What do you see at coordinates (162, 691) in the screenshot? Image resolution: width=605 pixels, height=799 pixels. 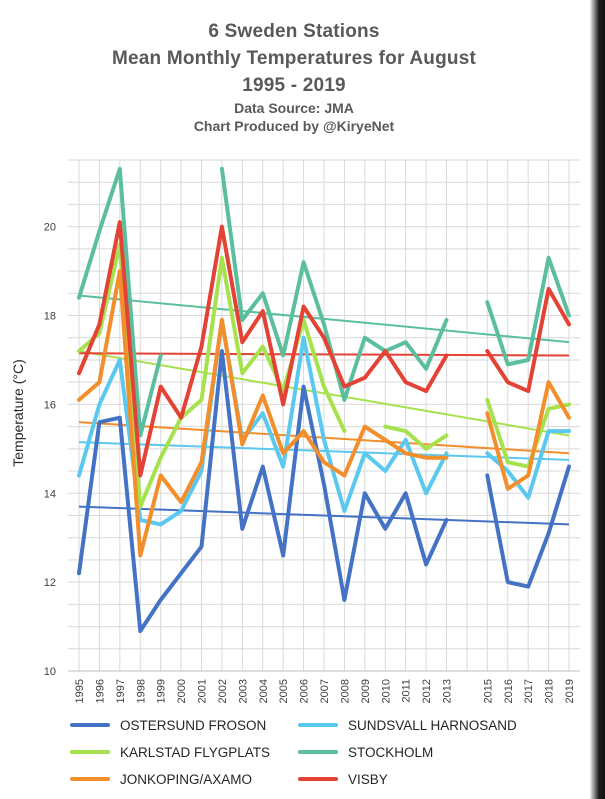 I see `x-tick-label: 1999` at bounding box center [162, 691].